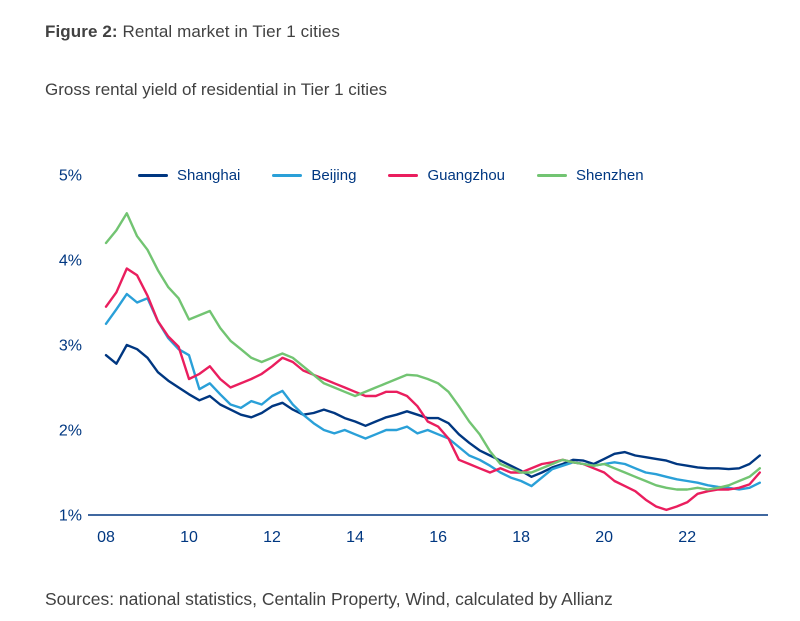 The width and height of the screenshot is (800, 621). Describe the element at coordinates (153, 175) in the screenshot. I see `legend-swatch-shanghai` at that location.